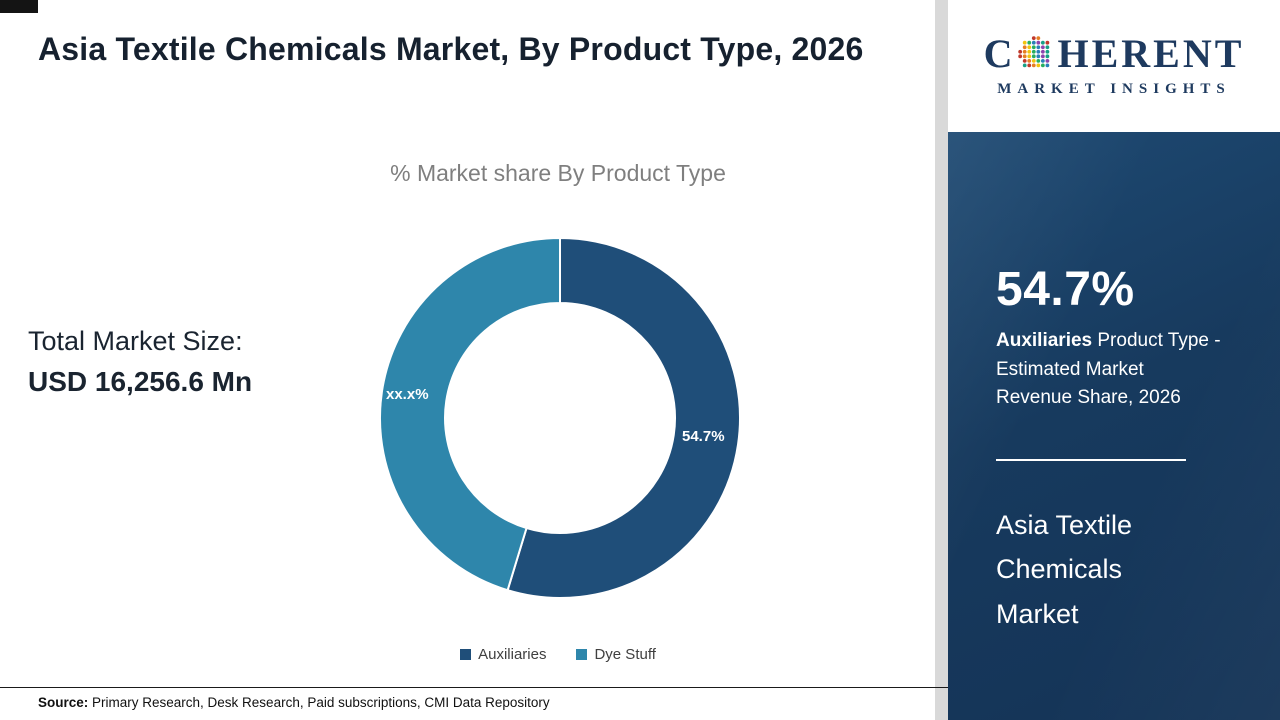 The image size is (1280, 720). Describe the element at coordinates (1064, 569) in the screenshot. I see `sidebar-market-name: Asia Textile Chemicals Market` at that location.